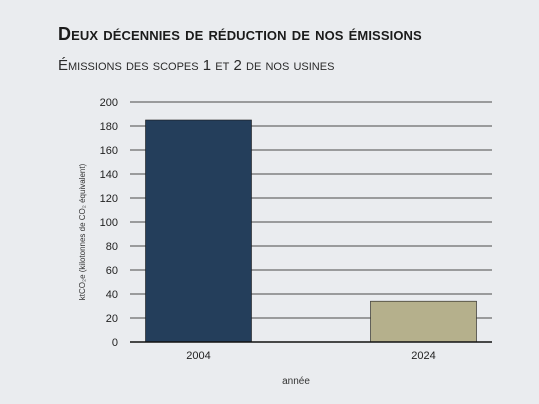 The height and width of the screenshot is (404, 539). What do you see at coordinates (198, 231) in the screenshot?
I see `bar-2004` at bounding box center [198, 231].